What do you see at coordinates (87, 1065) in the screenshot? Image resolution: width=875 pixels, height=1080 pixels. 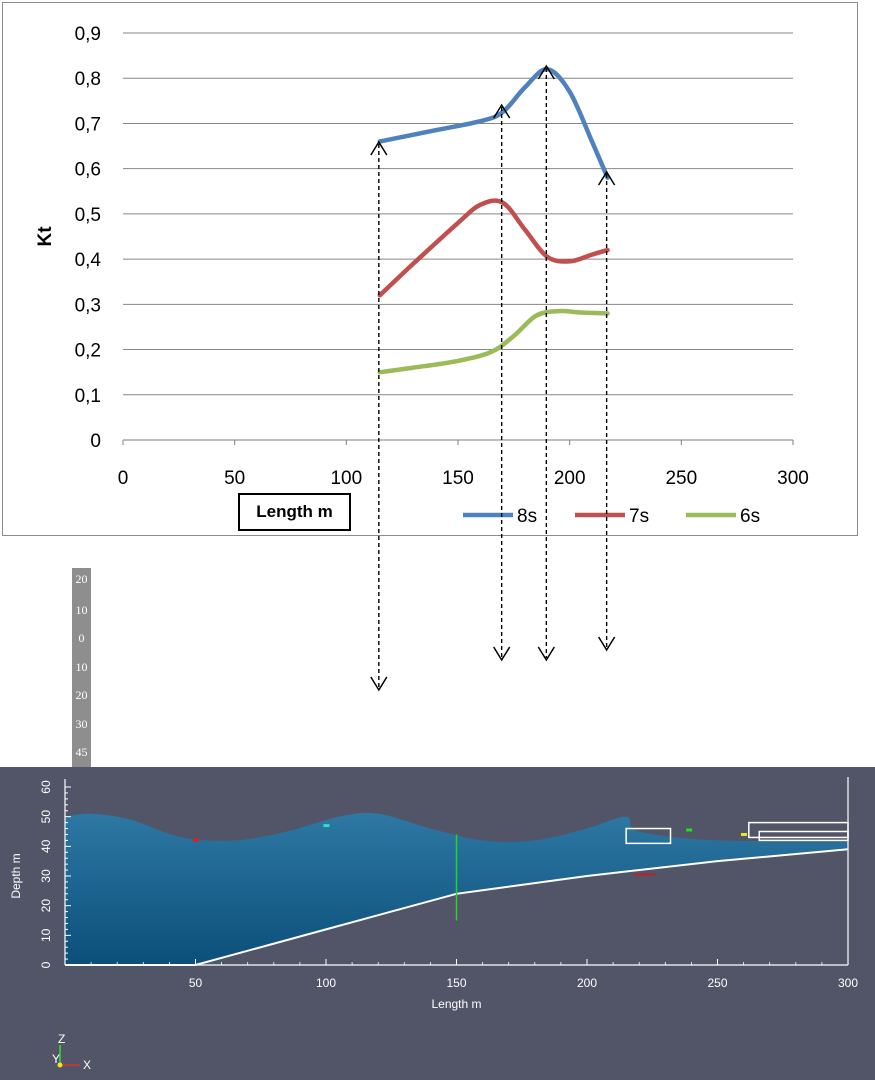 I see `triad-x-label: X` at bounding box center [87, 1065].